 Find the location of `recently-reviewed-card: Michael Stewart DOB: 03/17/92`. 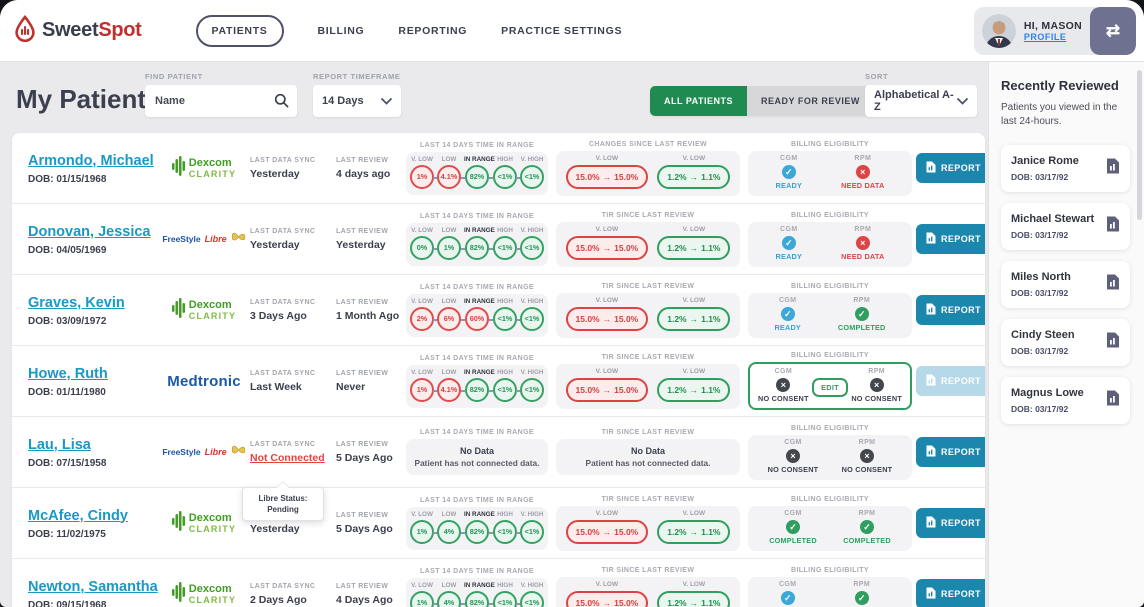

recently-reviewed-card: Michael Stewart DOB: 03/17/92 is located at coordinates (1065, 226).